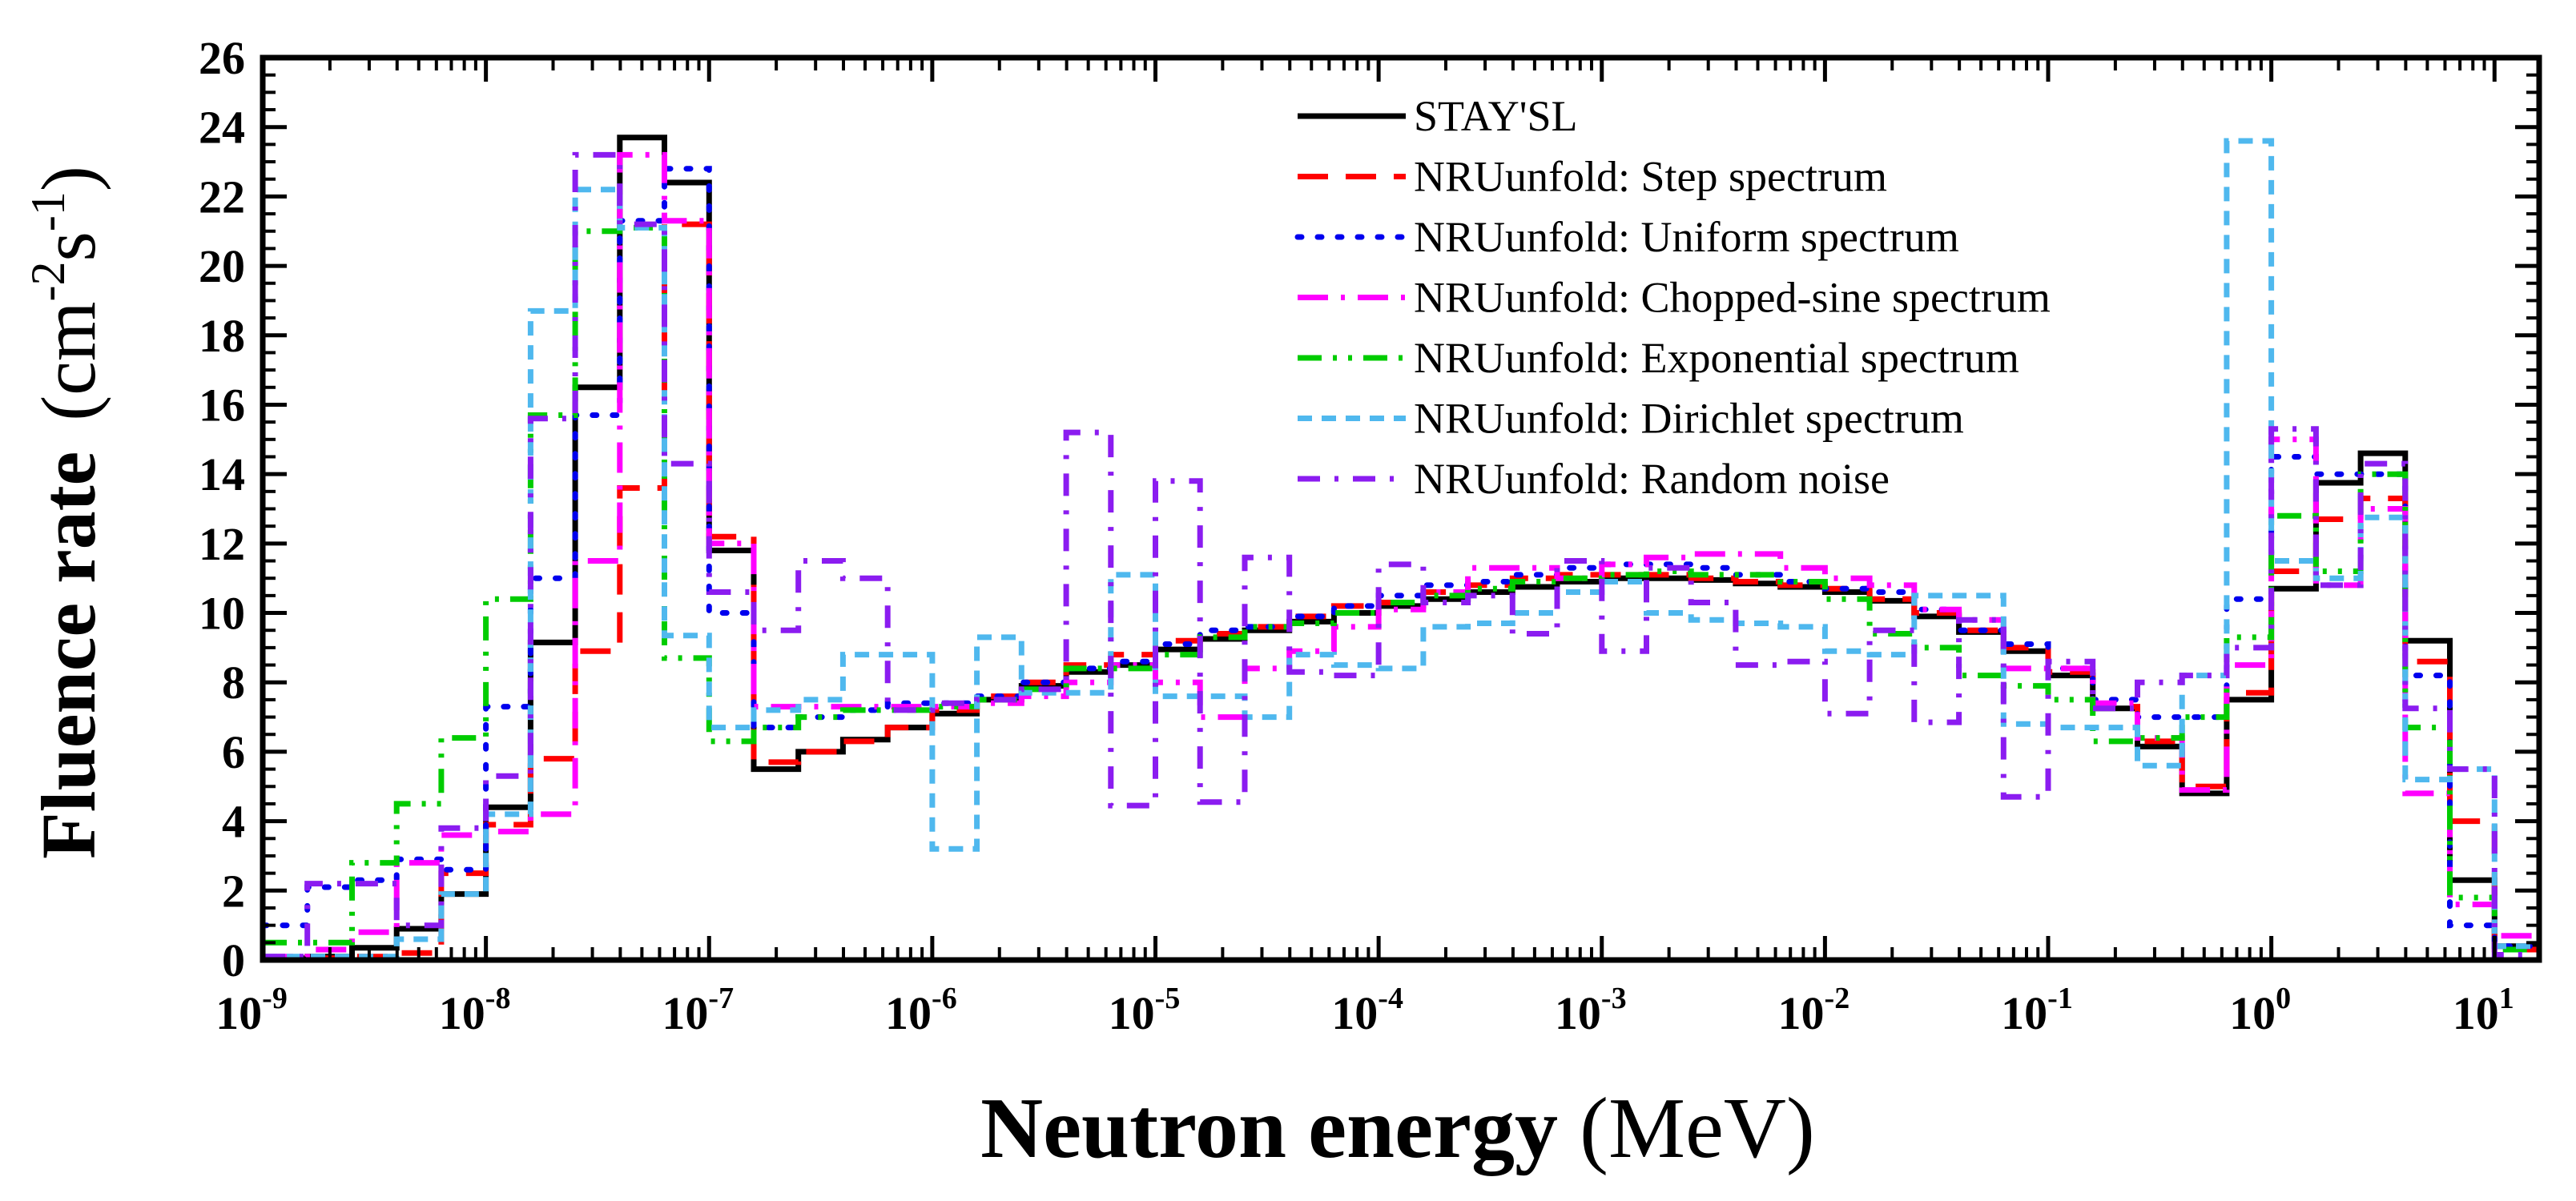 Image resolution: width=2576 pixels, height=1201 pixels. I want to click on y-tick-label: 0, so click(234, 960).